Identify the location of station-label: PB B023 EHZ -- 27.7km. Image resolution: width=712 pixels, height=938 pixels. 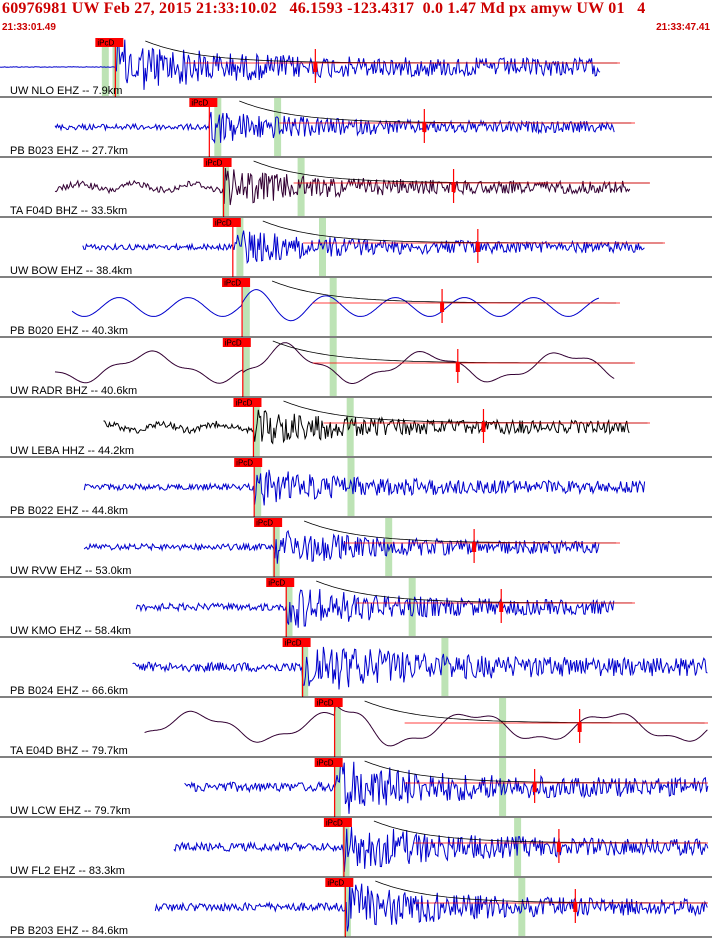
(69, 151).